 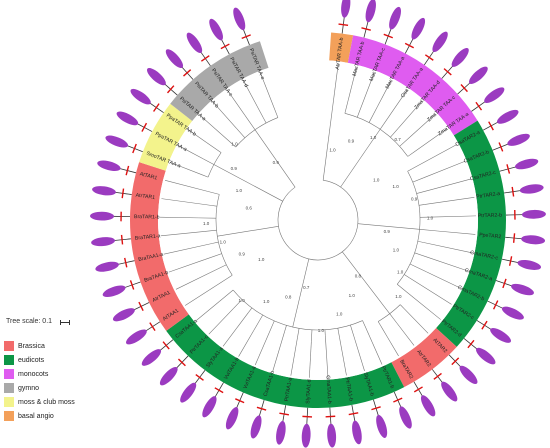 What do you see at coordinates (9, 374) in the screenshot?
I see `legend-swatch` at bounding box center [9, 374].